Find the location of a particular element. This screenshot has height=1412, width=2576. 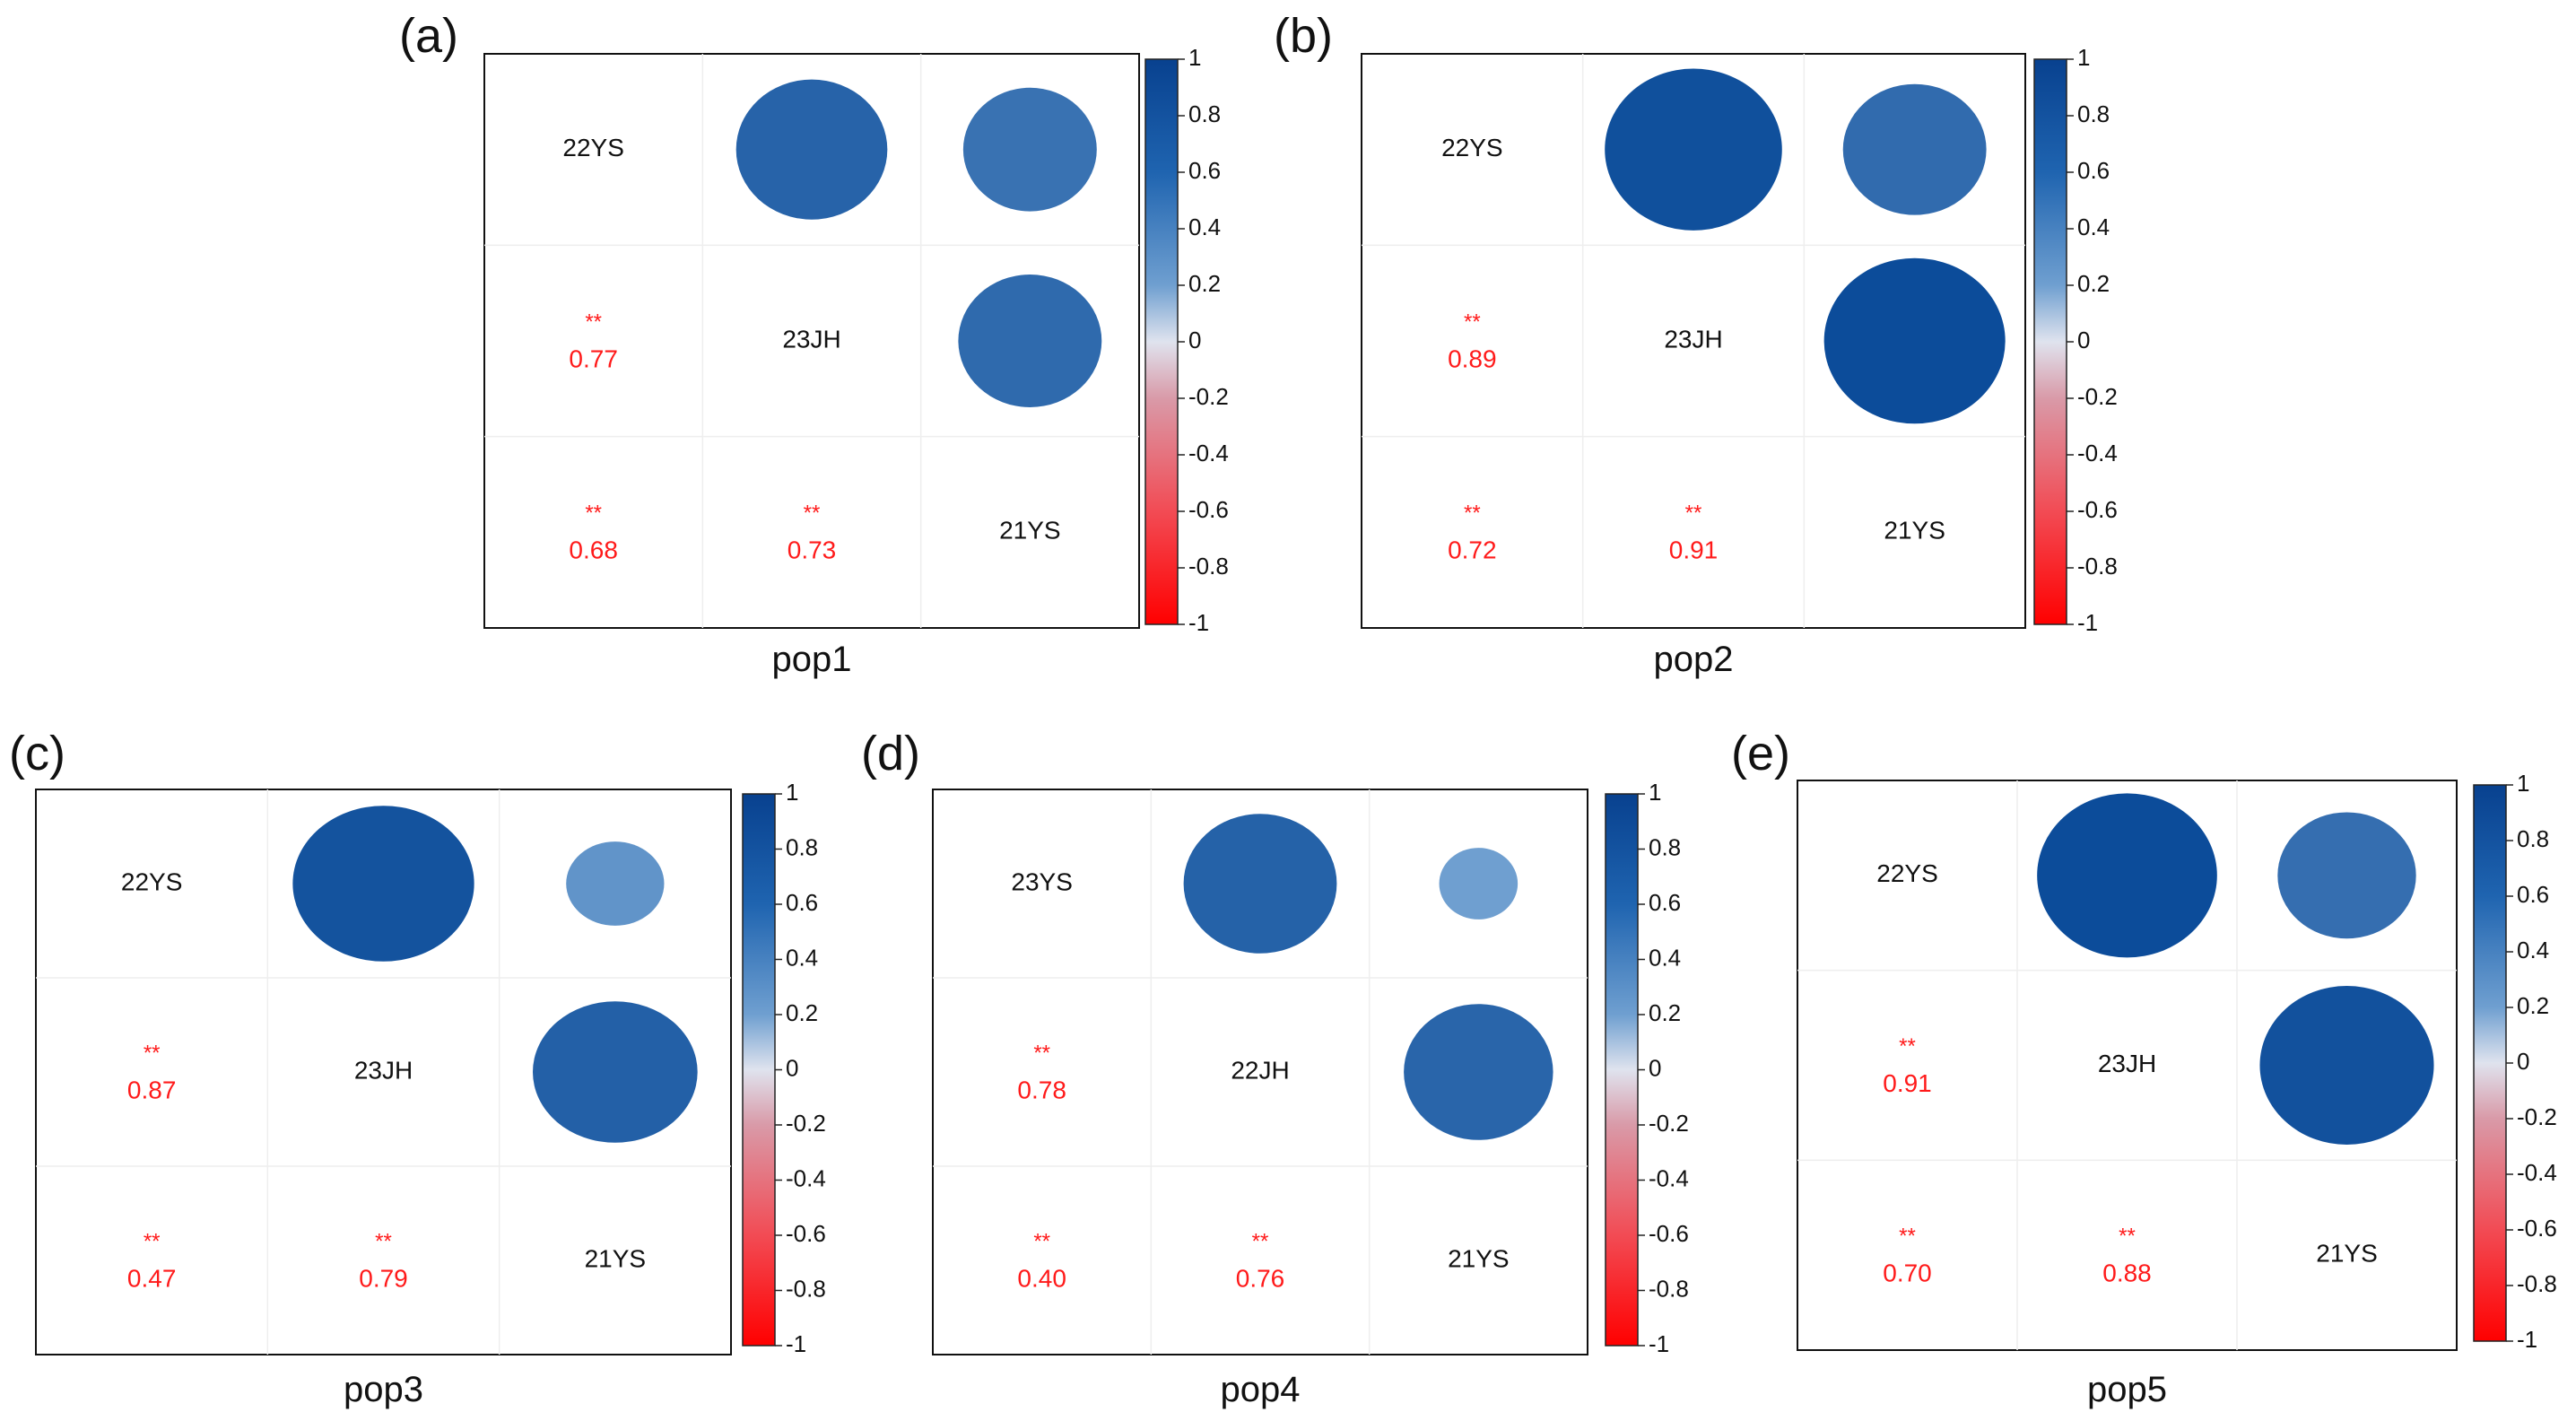

population-label: pop1 is located at coordinates (812, 660).